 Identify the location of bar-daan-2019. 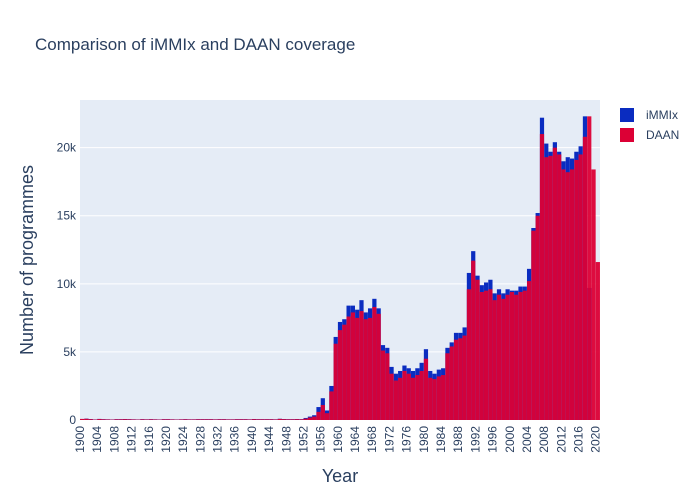
(593, 294).